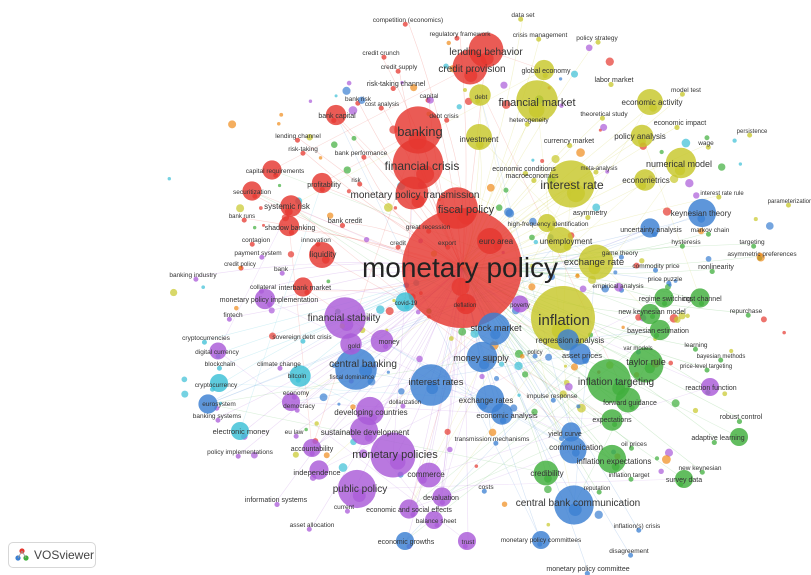  I want to click on node-financial-crisis, so click(418, 164).